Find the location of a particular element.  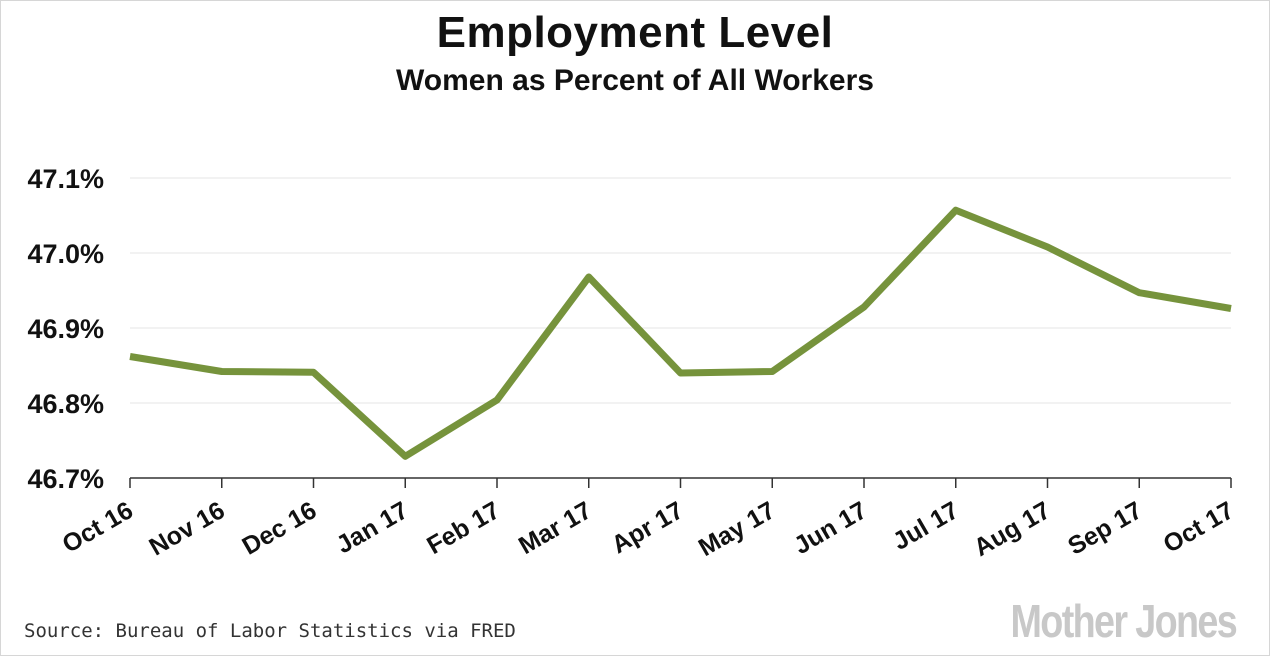

x-tick-label: Jun 17 is located at coordinates (830, 528).